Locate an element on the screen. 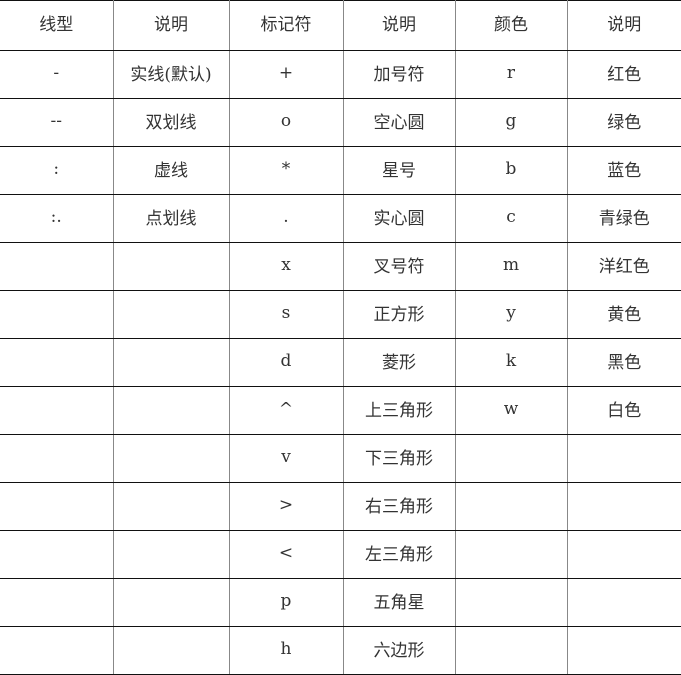 This screenshot has height=675, width=681. color-cell: k is located at coordinates (511, 362).